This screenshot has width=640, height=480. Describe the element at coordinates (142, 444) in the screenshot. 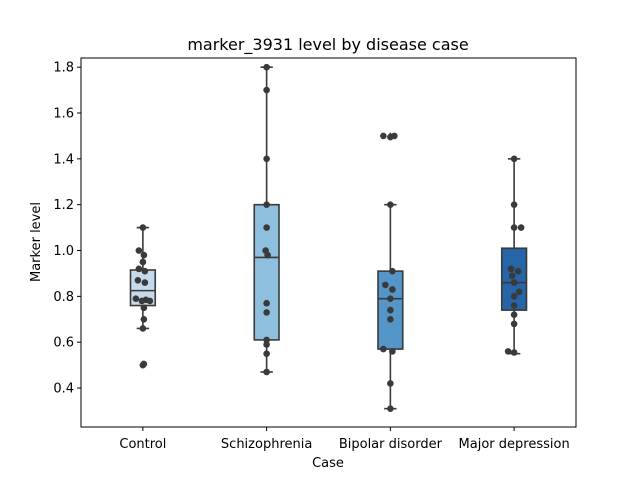

I see `x-tick-label: Control` at that location.